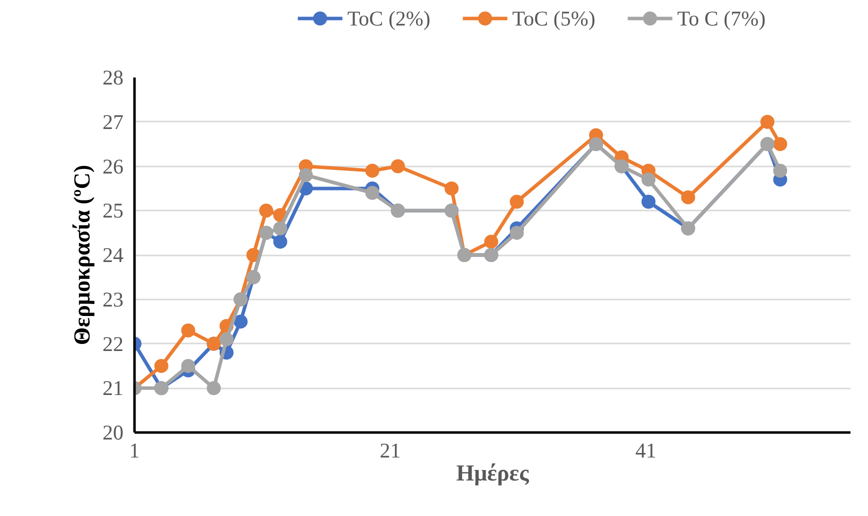 The width and height of the screenshot is (868, 516). I want to click on y-tick-label: 20, so click(113, 432).